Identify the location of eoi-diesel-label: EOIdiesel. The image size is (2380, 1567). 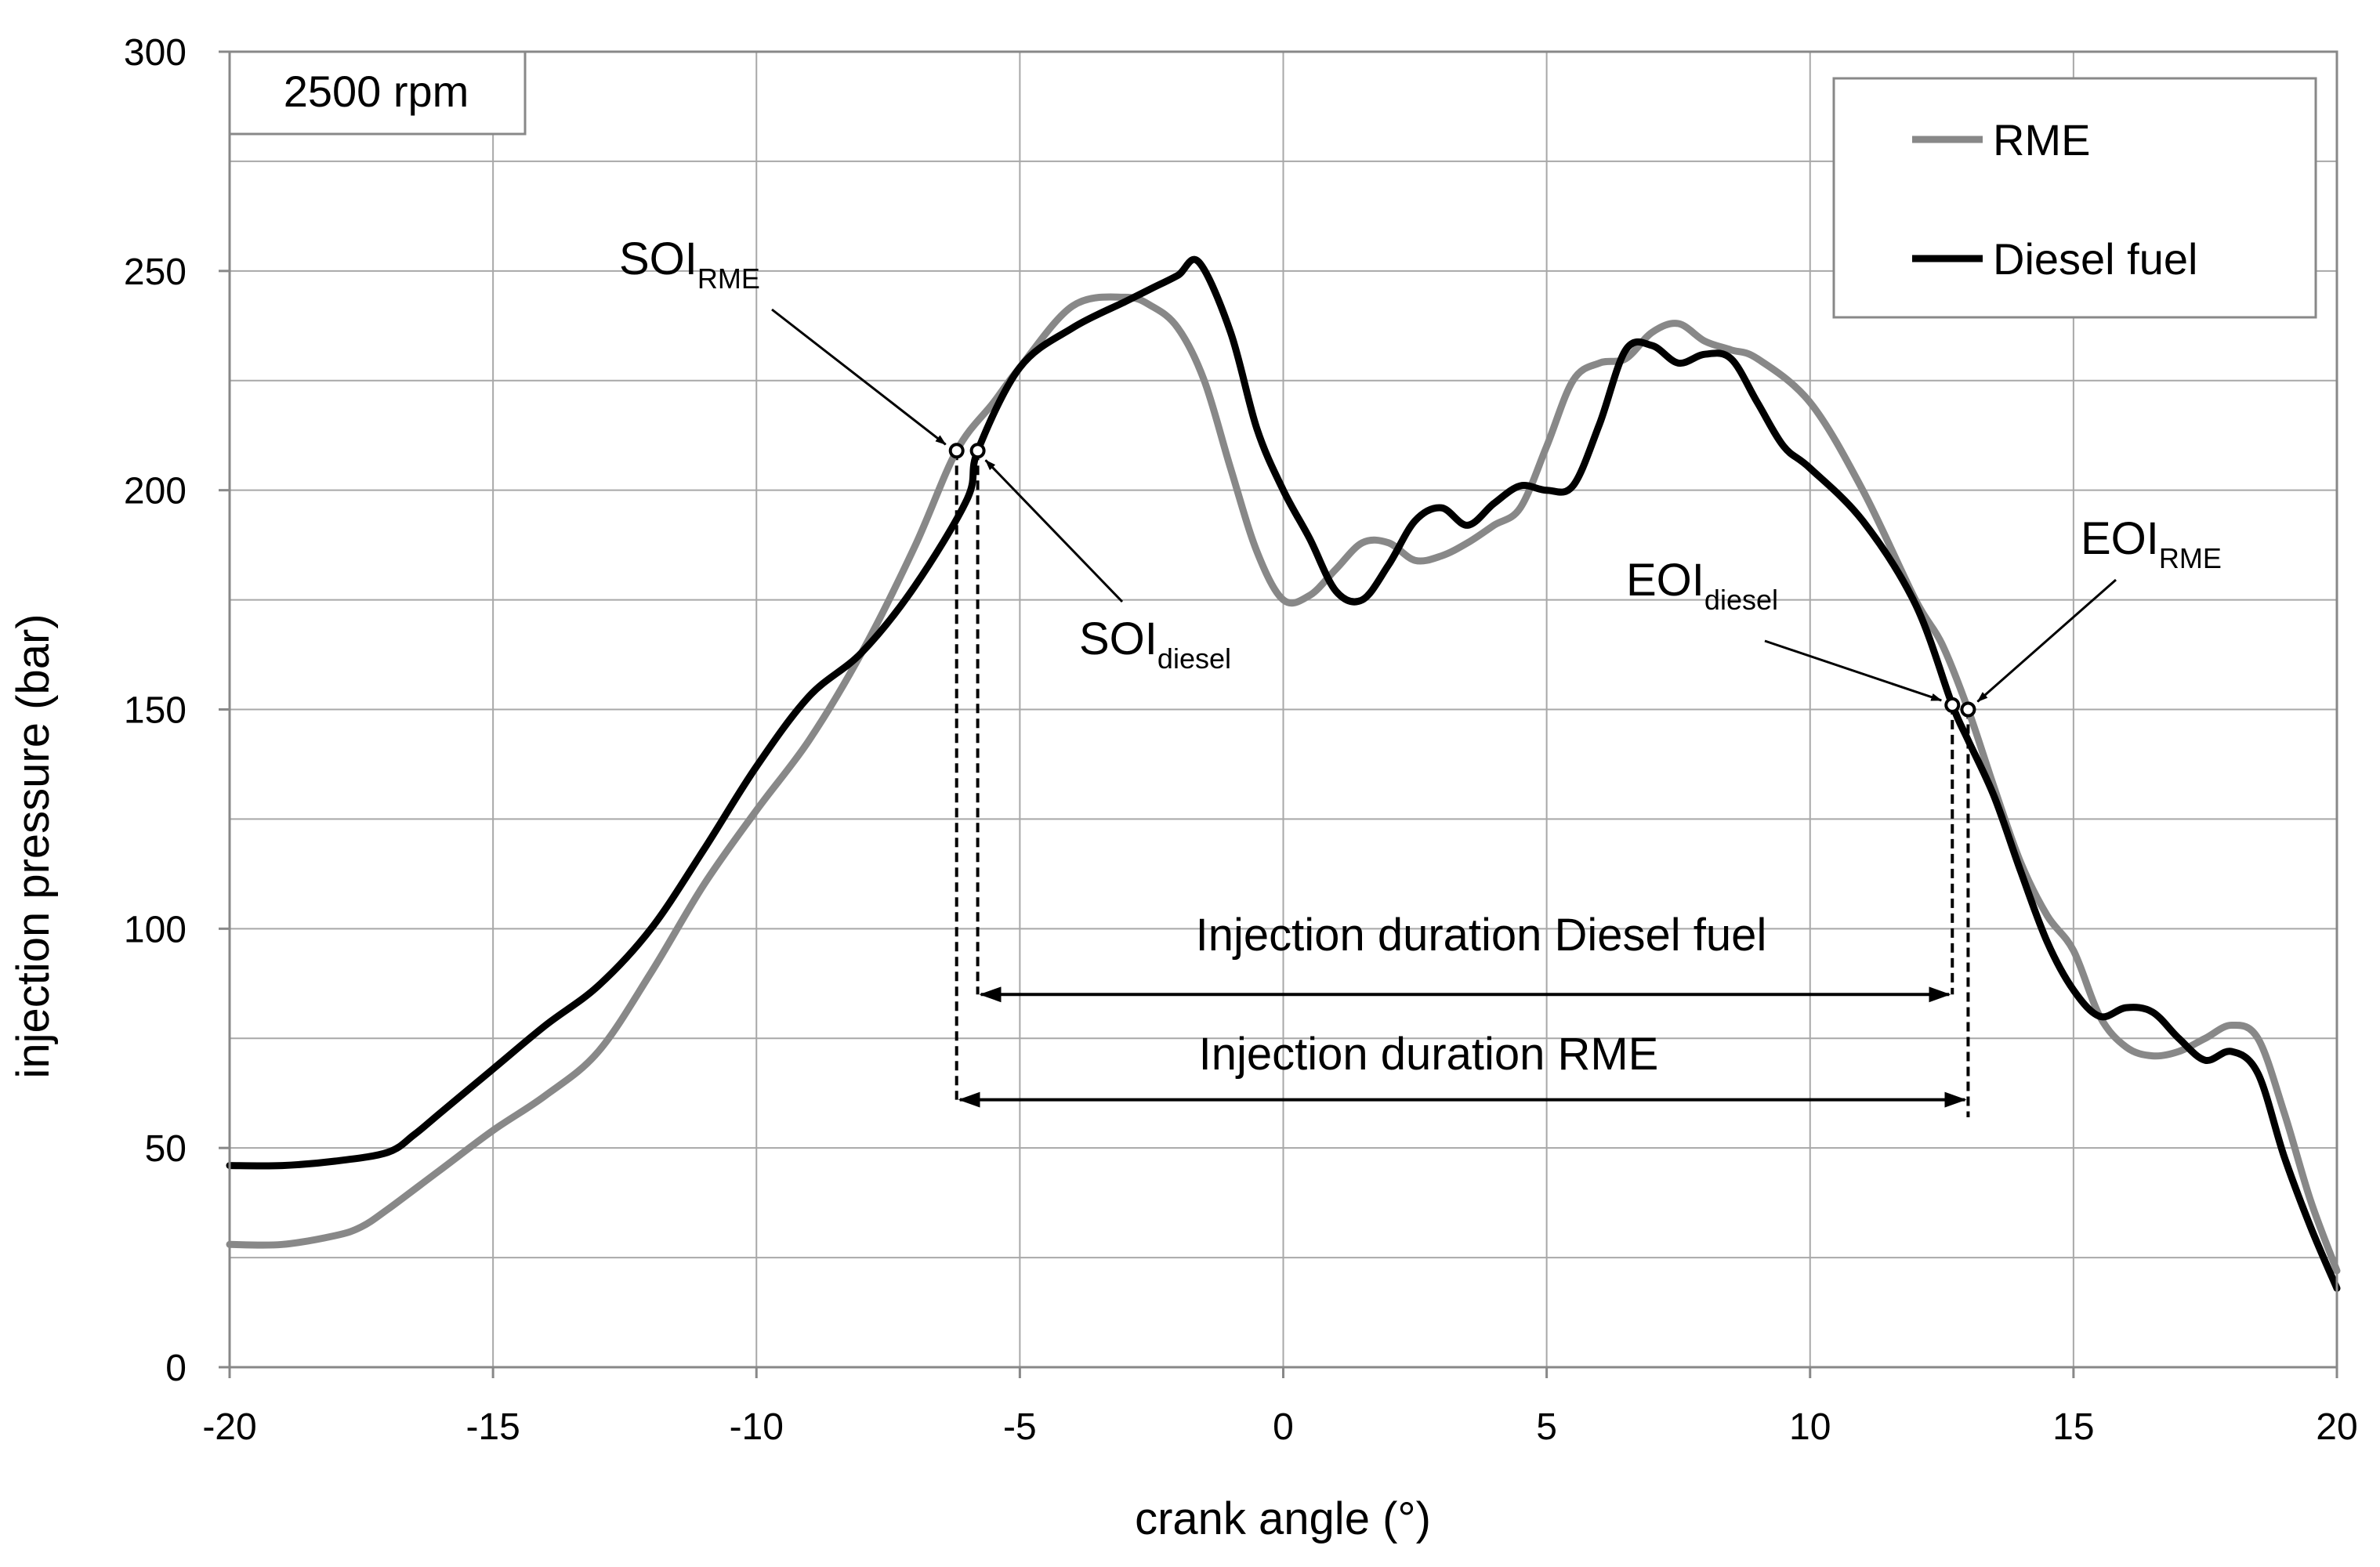
(1702, 585).